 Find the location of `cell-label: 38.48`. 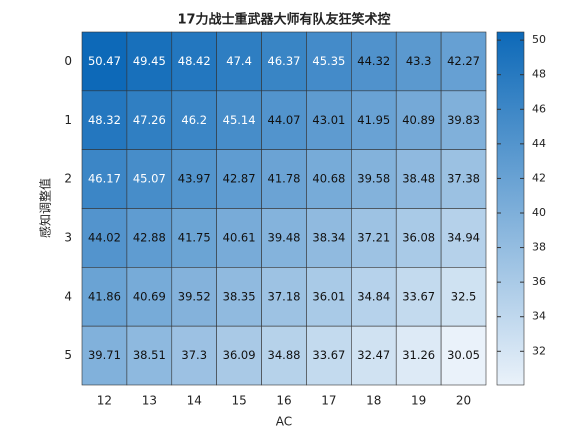

cell-label: 38.48 is located at coordinates (418, 179).